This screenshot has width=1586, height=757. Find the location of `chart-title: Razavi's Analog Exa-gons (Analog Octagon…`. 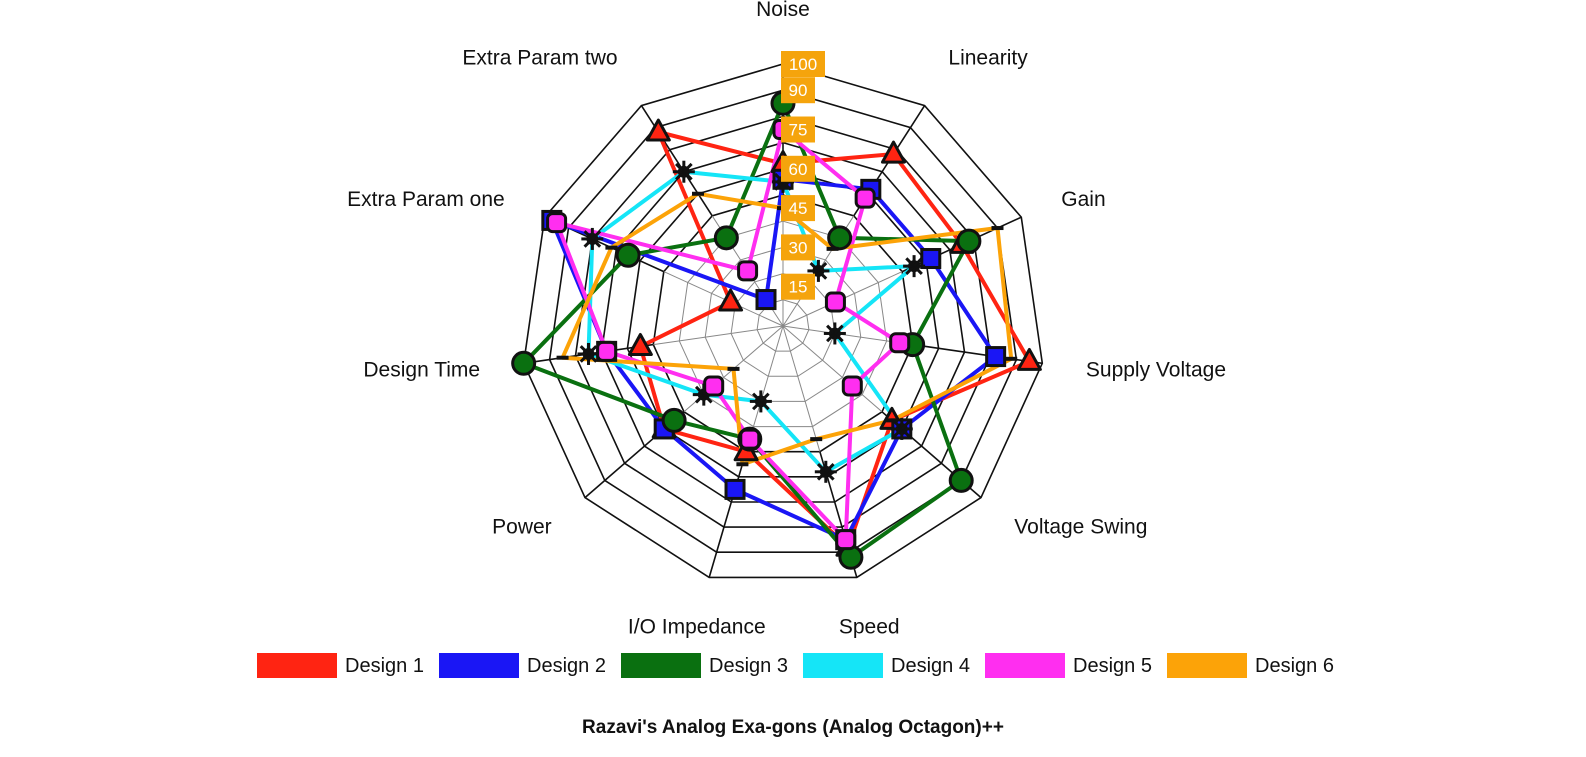

chart-title: Razavi's Analog Exa-gons (Analog Octagon… is located at coordinates (793, 727).